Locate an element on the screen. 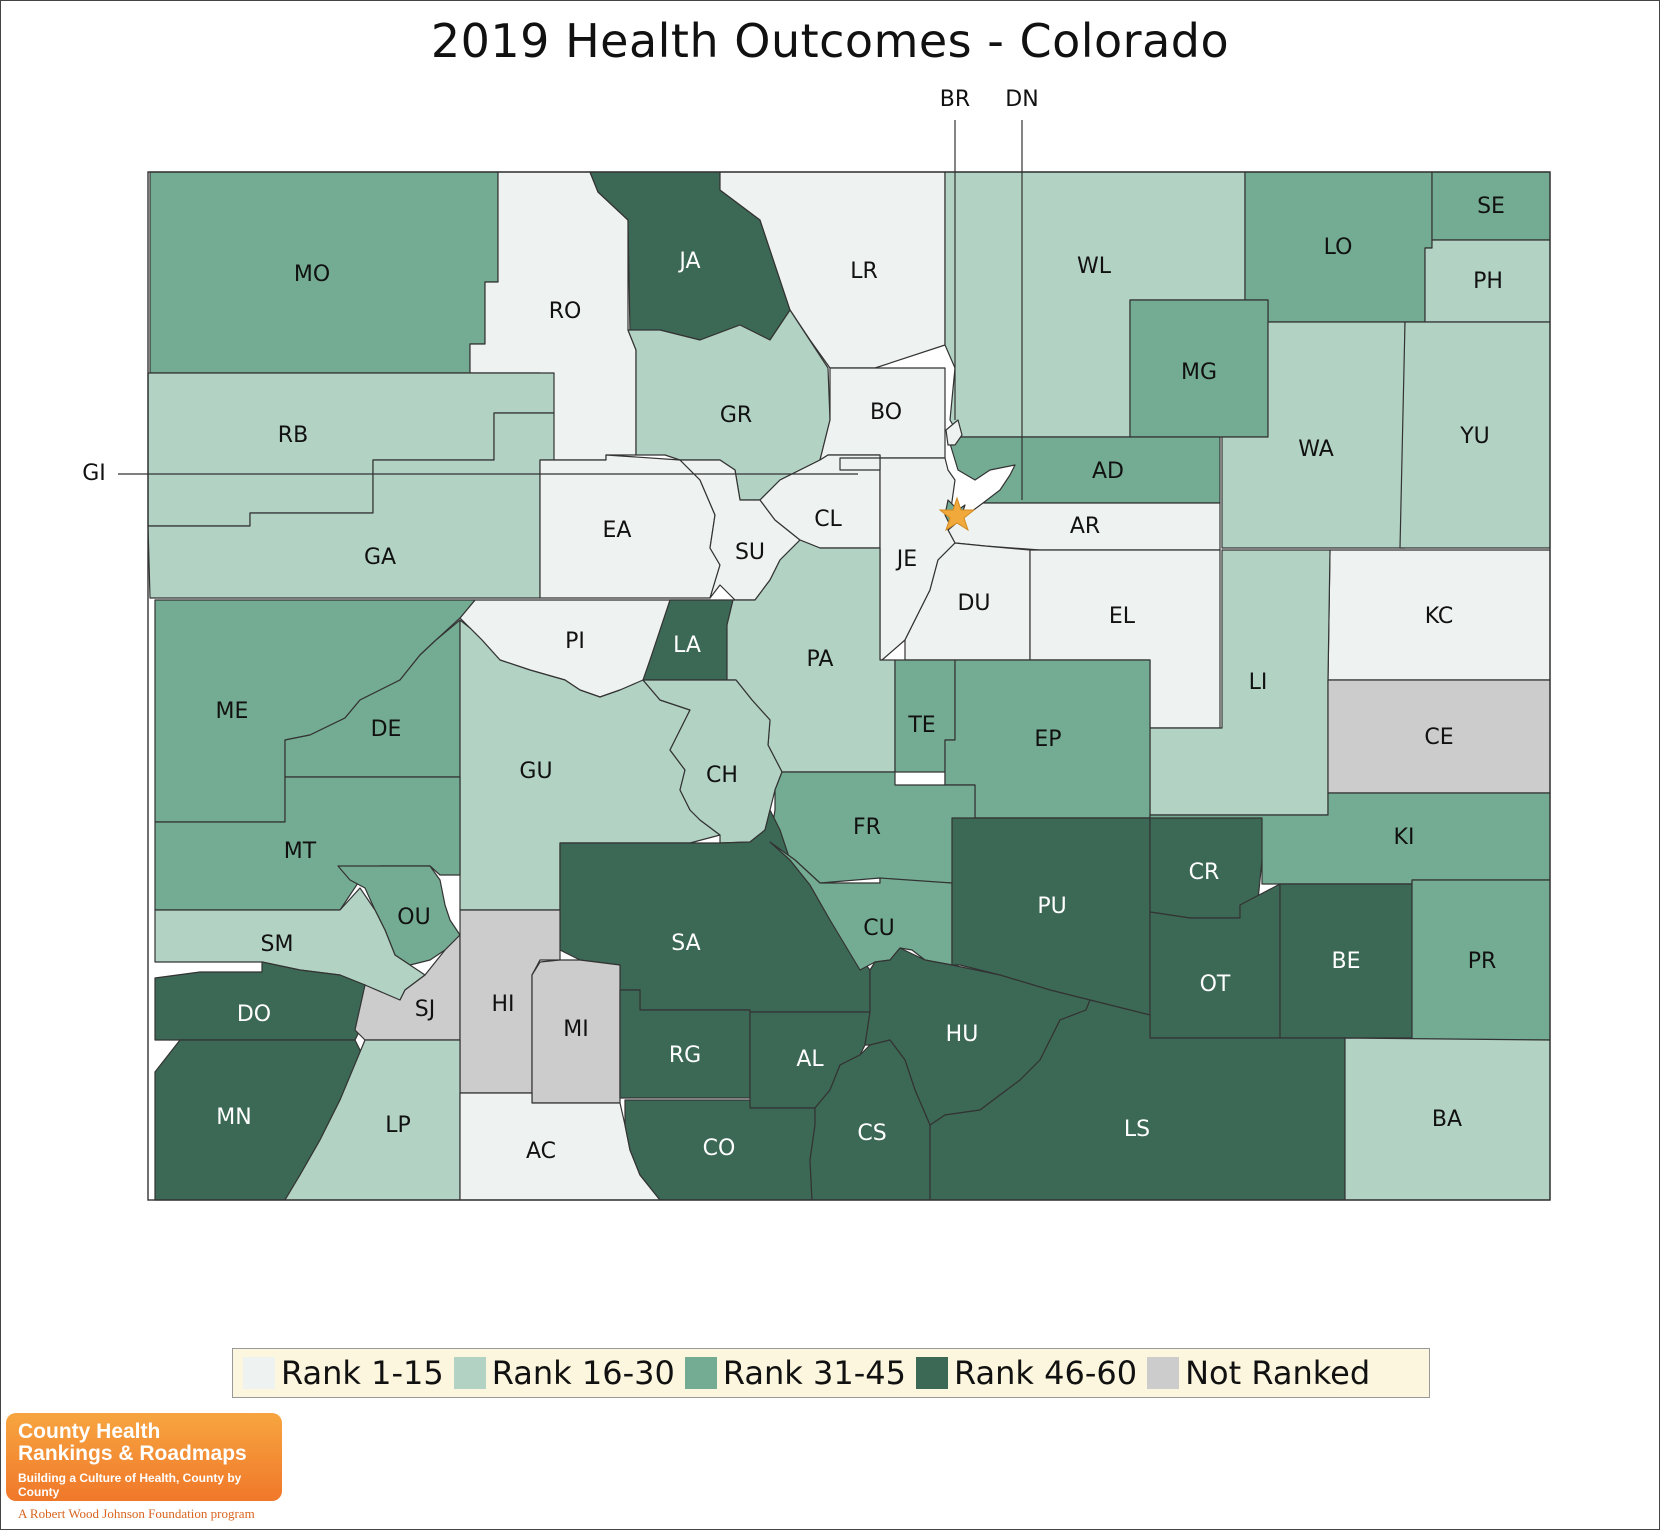  county-label-gi: GI is located at coordinates (94, 473).